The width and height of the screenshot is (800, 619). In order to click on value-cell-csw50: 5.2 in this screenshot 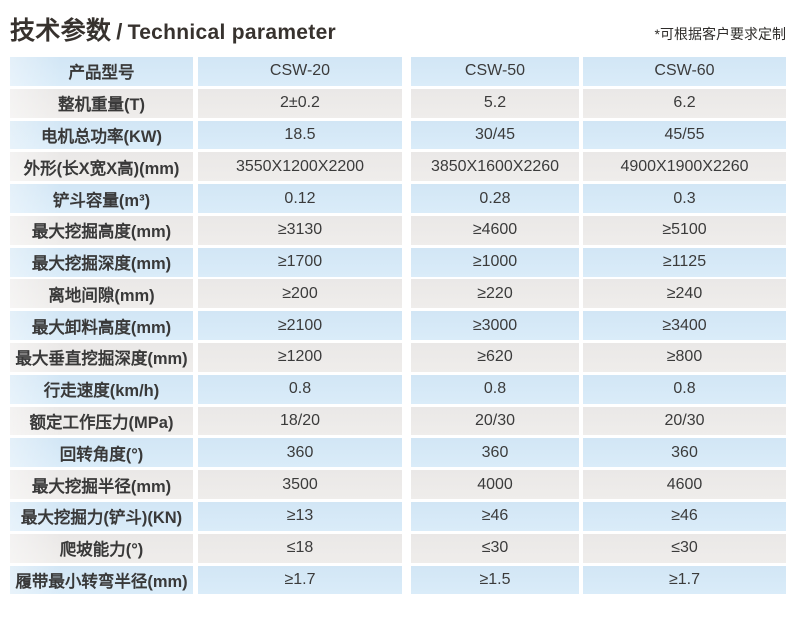, I will do `click(495, 103)`.